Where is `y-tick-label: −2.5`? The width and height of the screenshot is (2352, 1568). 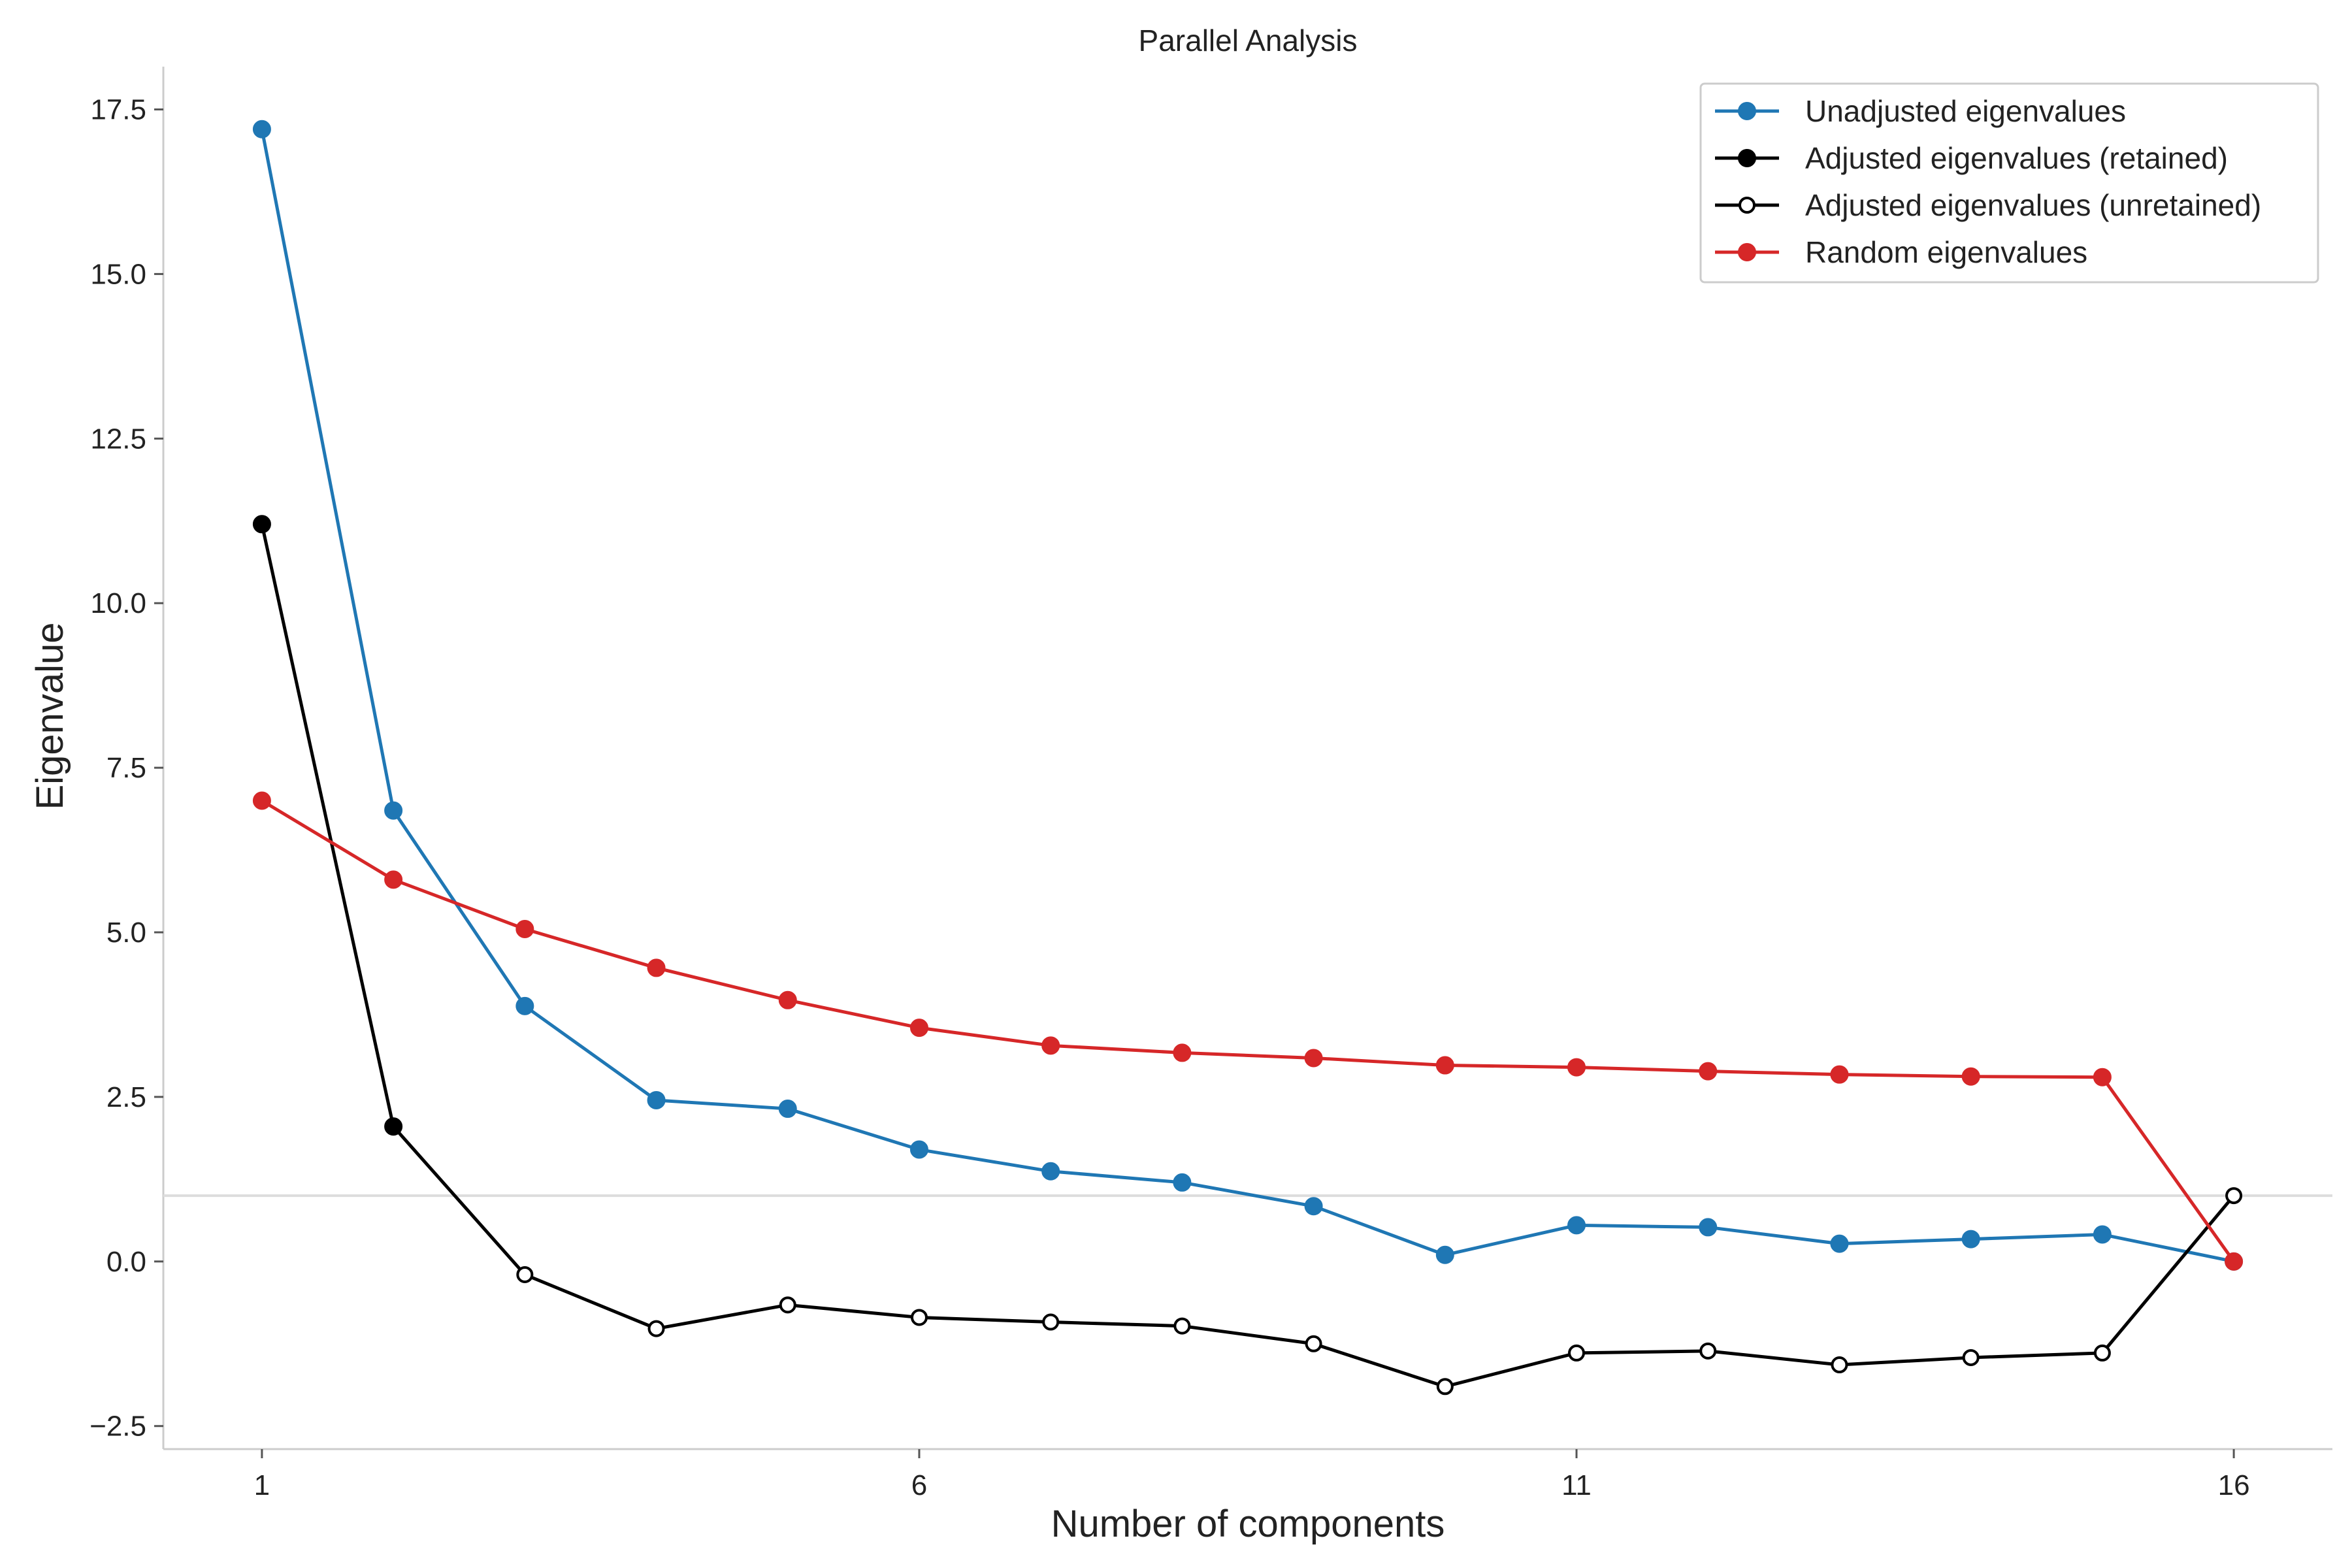
y-tick-label: −2.5 is located at coordinates (118, 1427).